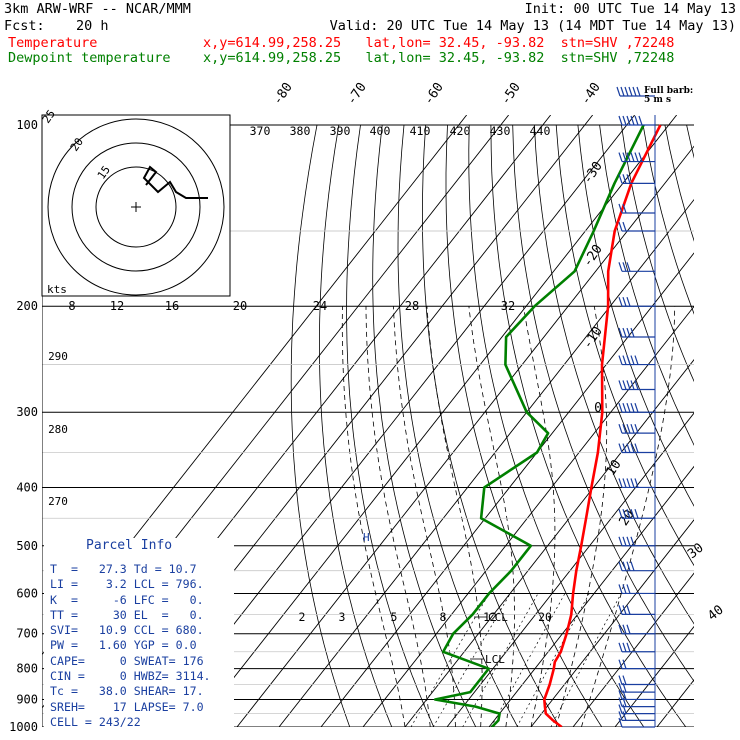 Image resolution: width=740 pixels, height=740 pixels. I want to click on hodograph-speed-label: 24, so click(320, 306).